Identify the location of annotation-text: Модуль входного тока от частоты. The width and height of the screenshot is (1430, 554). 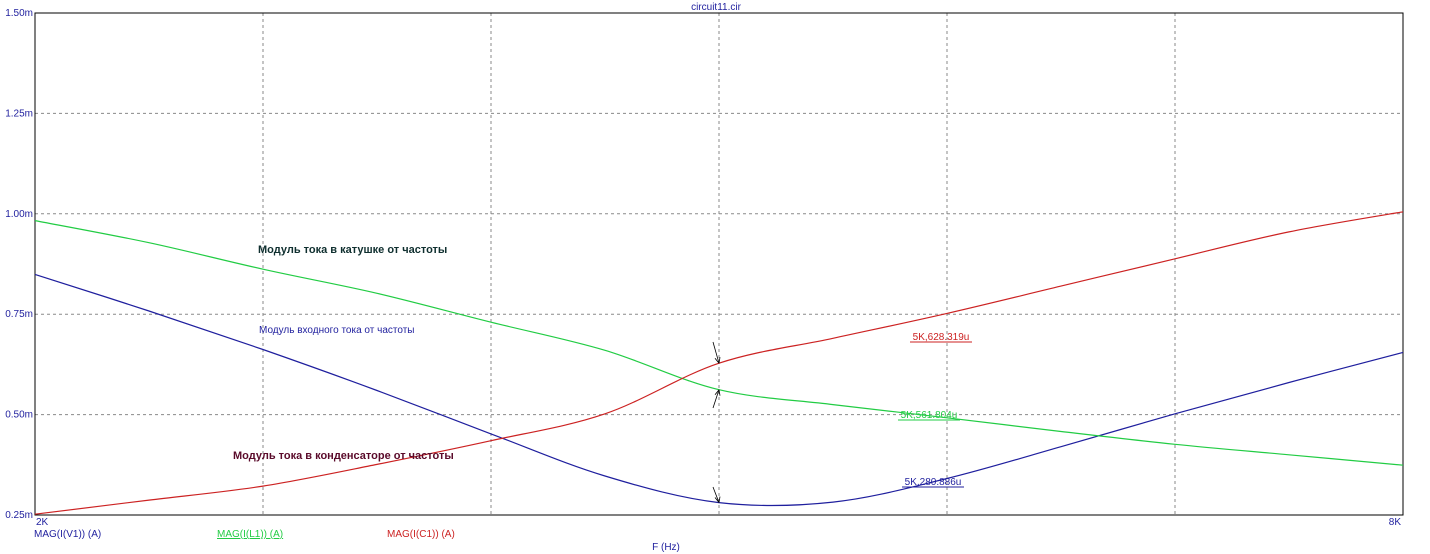
(336, 330).